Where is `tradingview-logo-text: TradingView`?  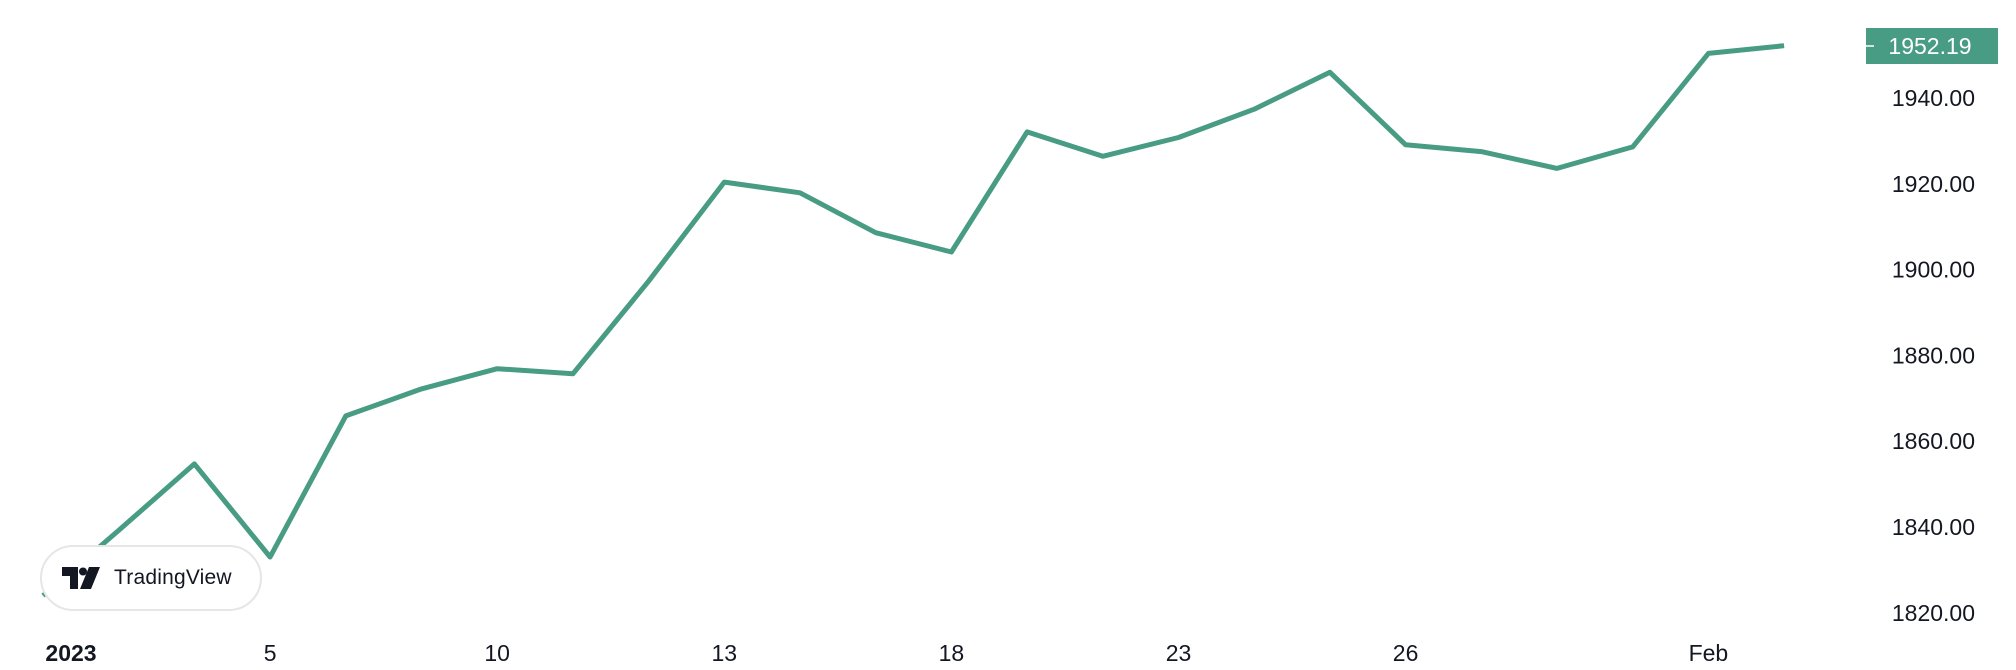
tradingview-logo-text: TradingView is located at coordinates (173, 577).